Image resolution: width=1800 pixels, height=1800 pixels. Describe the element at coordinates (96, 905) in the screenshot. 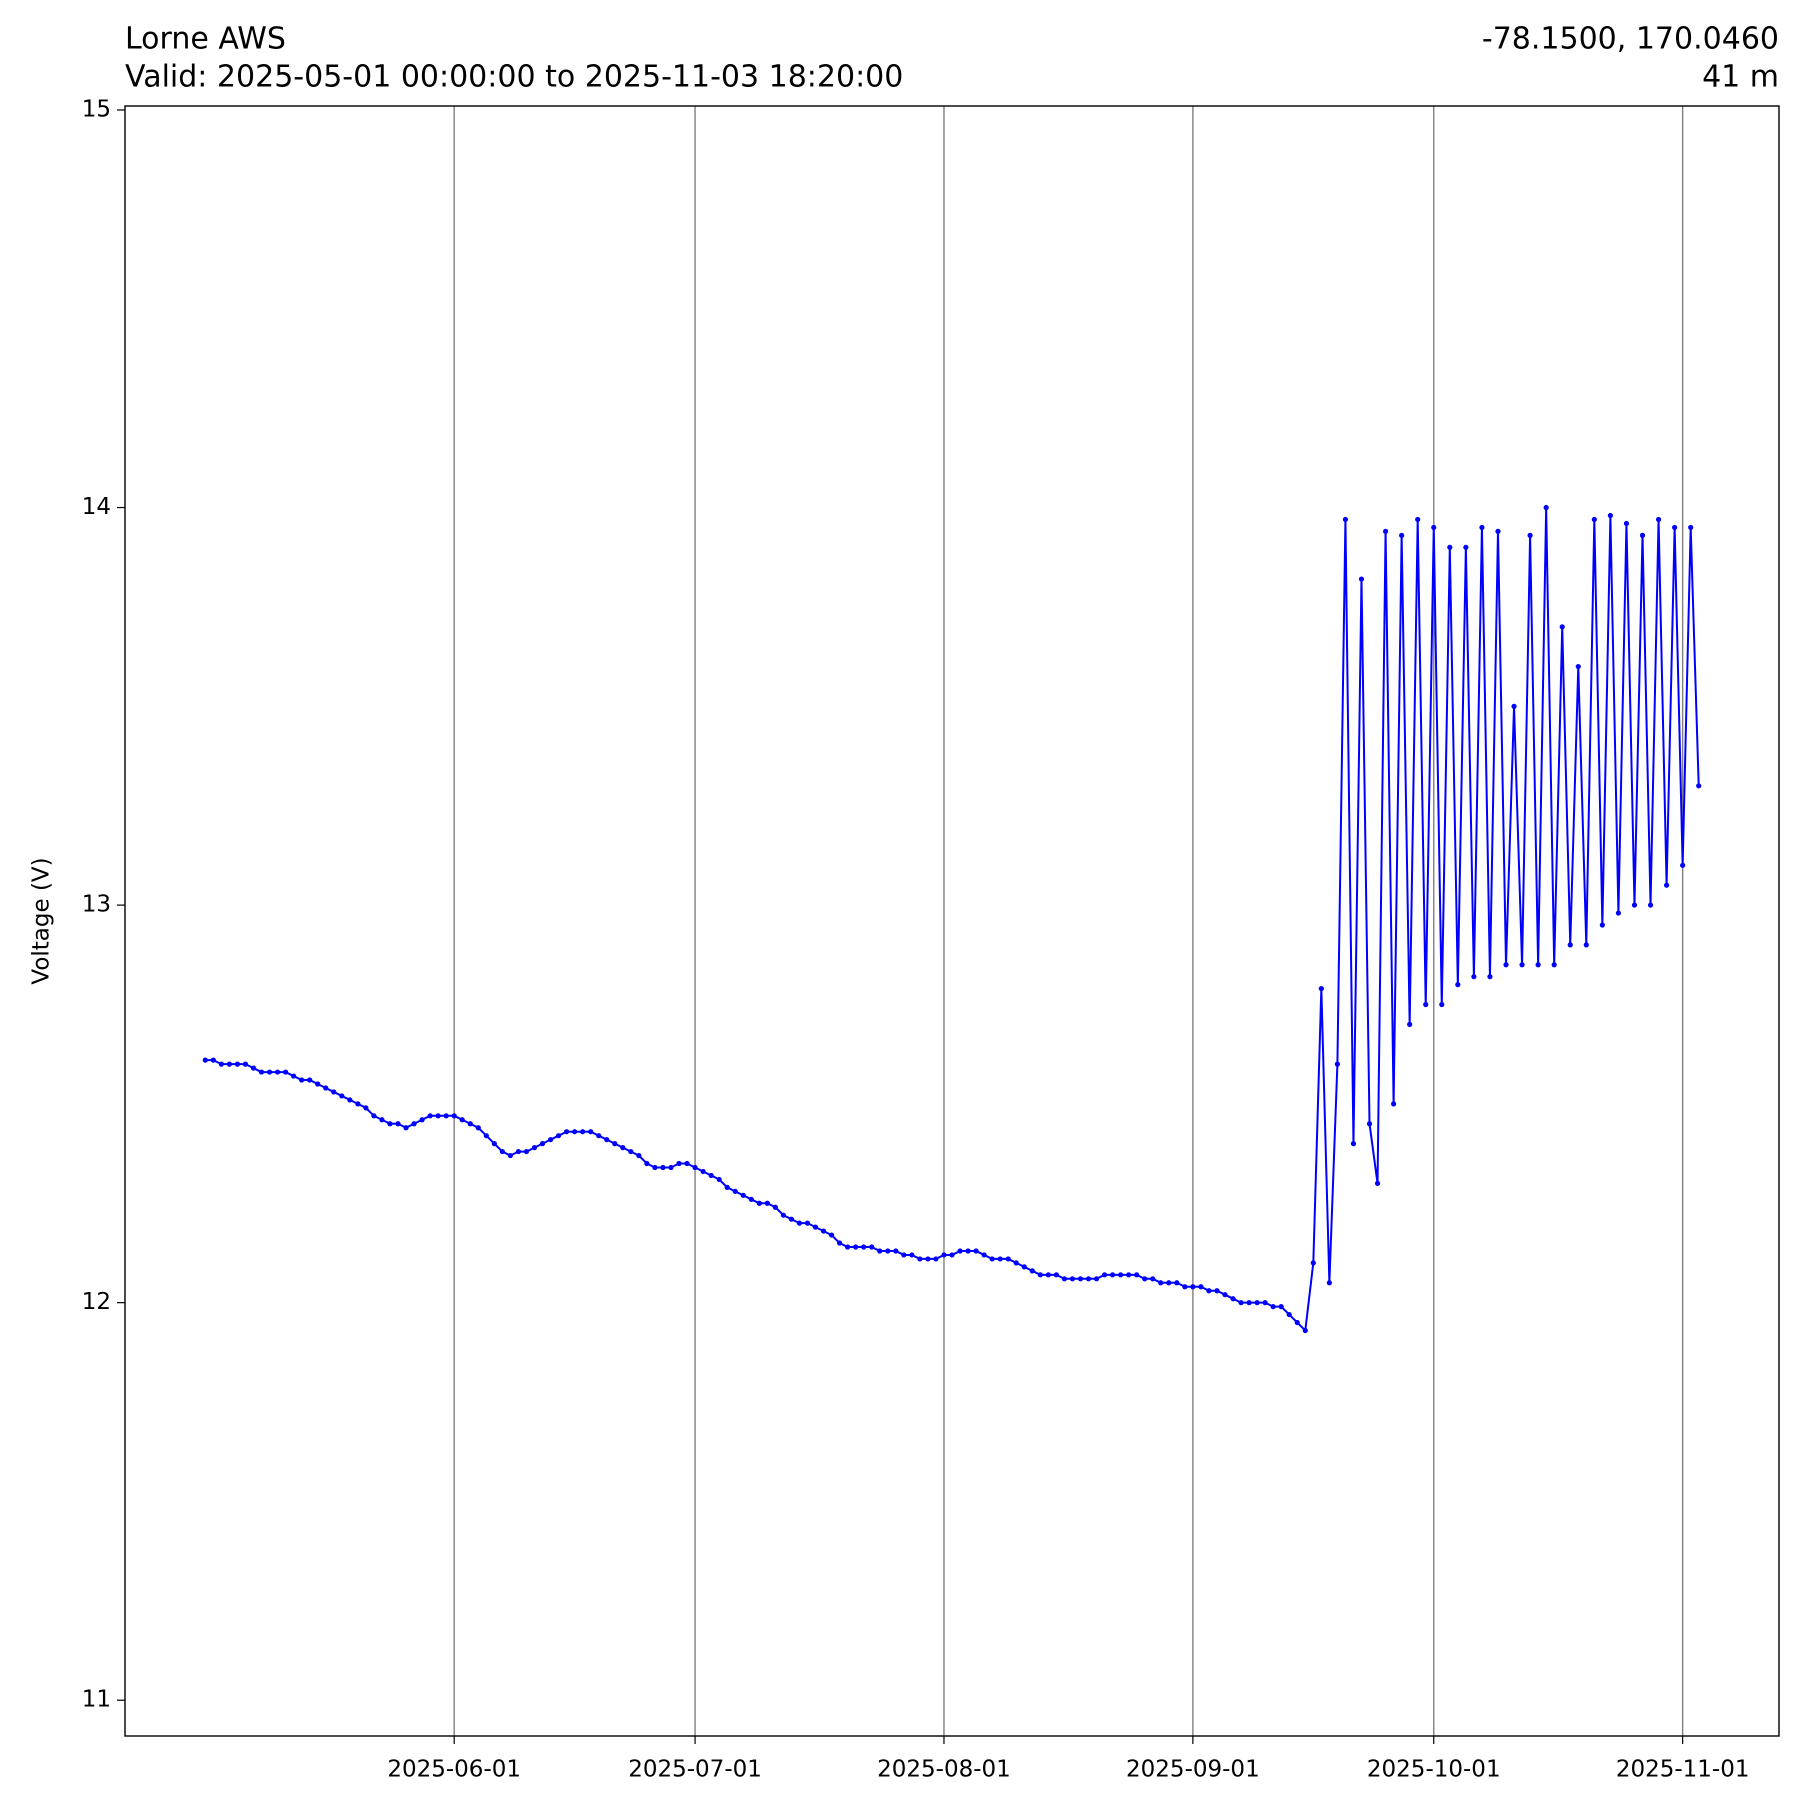

I see `y-tick-label: 13` at that location.